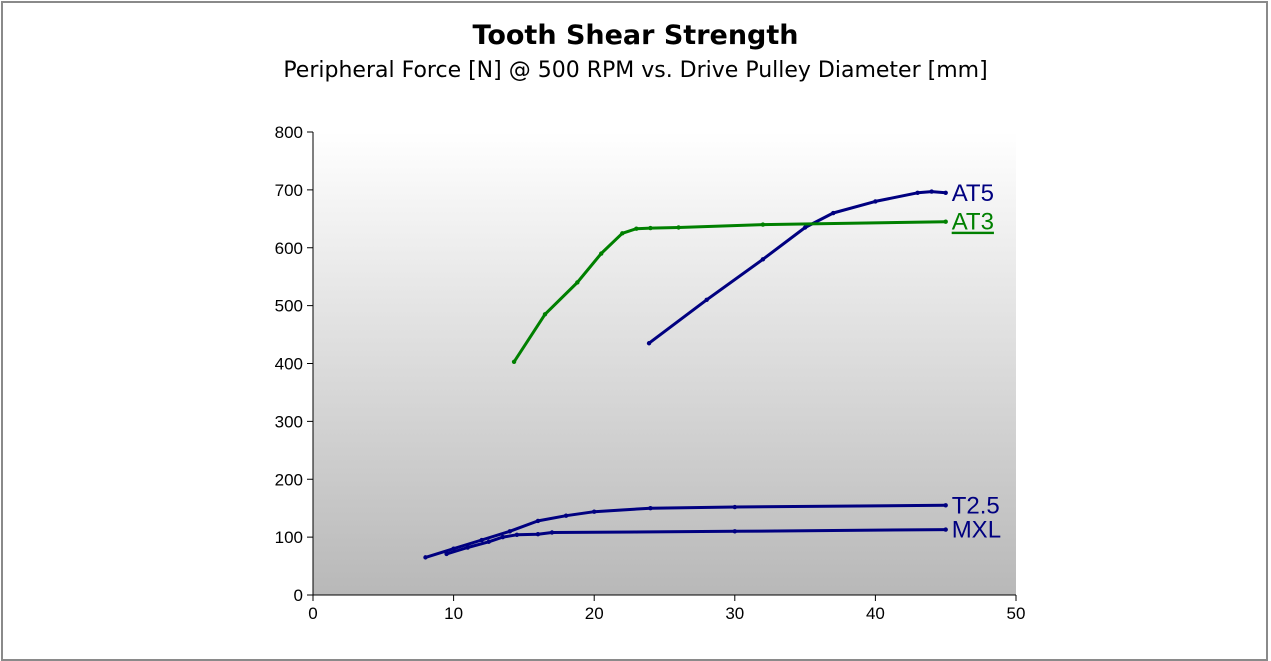 This screenshot has width=1271, height=661. I want to click on chart-title: Tooth Shear Strength, so click(635, 35).